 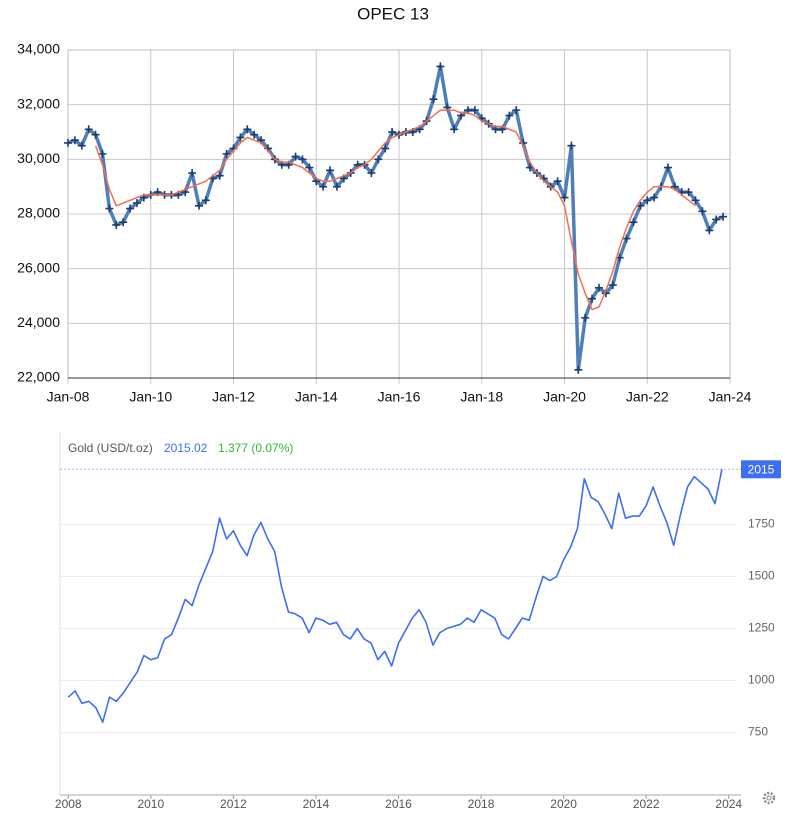 What do you see at coordinates (758, 732) in the screenshot?
I see `y-tick-label: 750` at bounding box center [758, 732].